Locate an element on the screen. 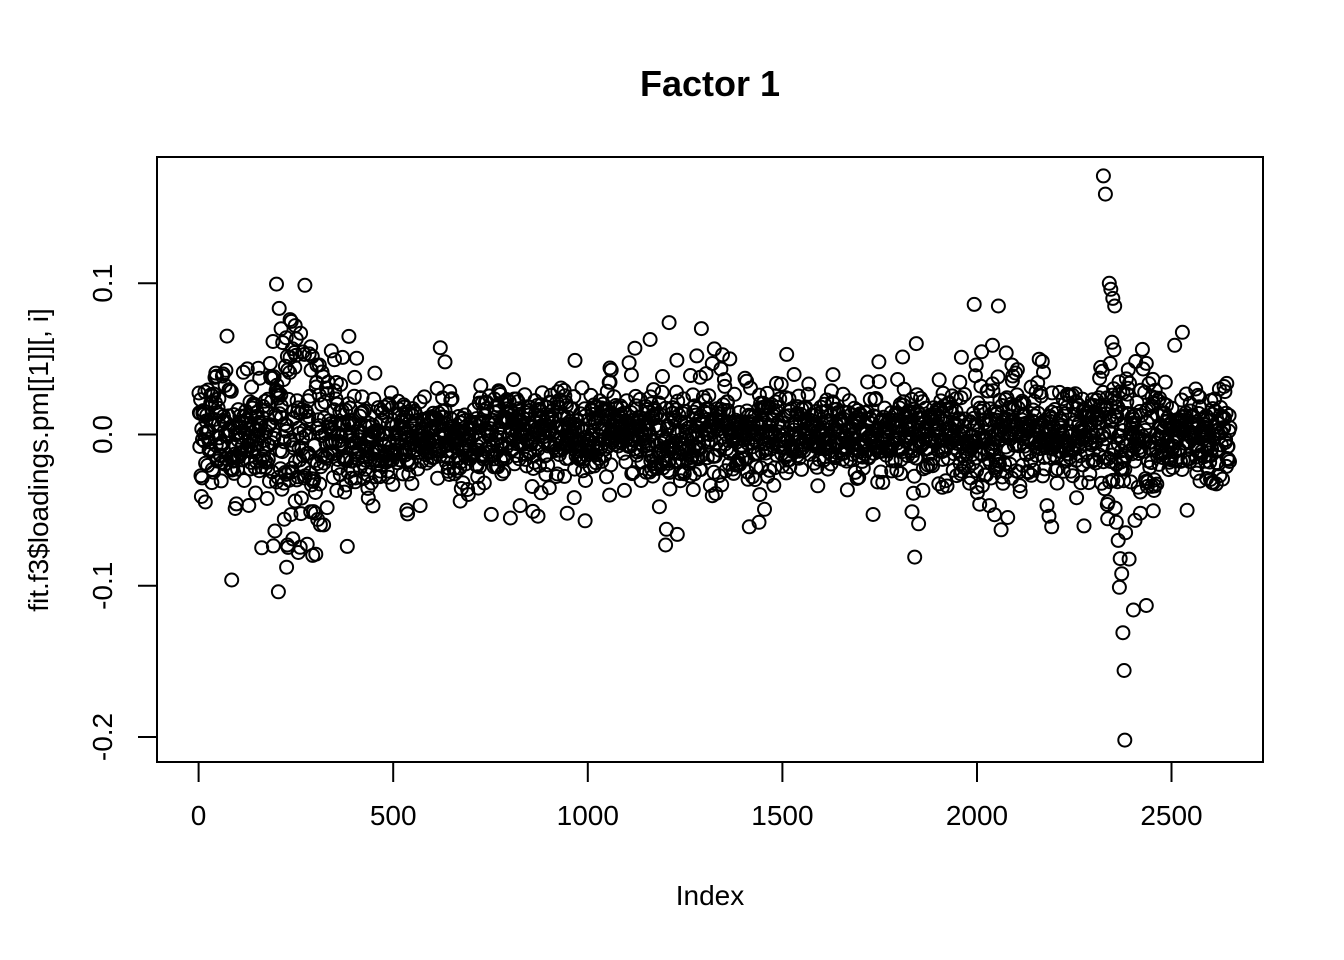 The image size is (1344, 960). y-tick-label: 0.0 is located at coordinates (102, 434).